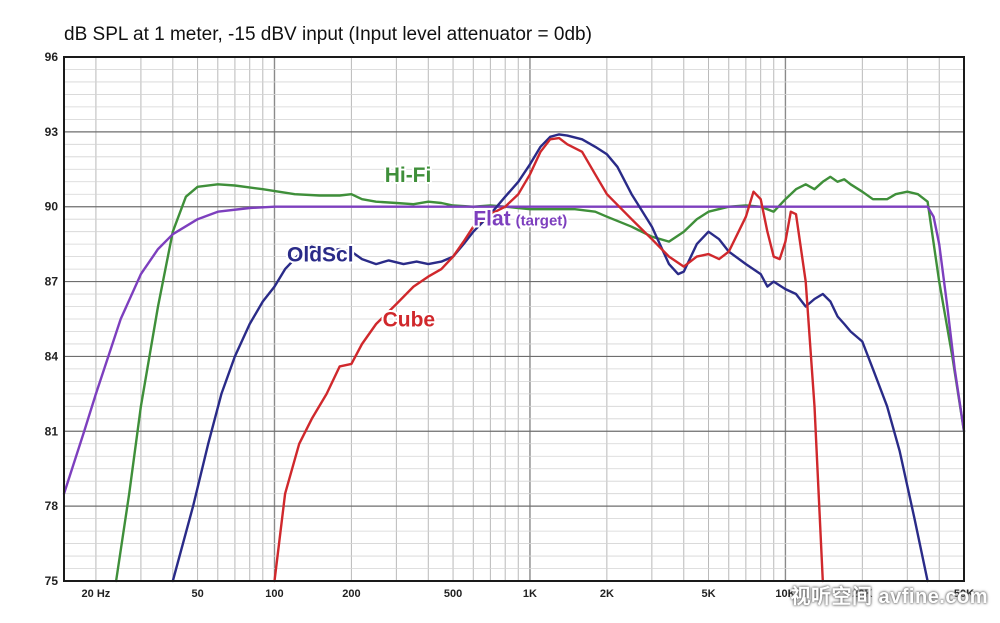 This screenshot has height=623, width=1000. What do you see at coordinates (607, 594) in the screenshot?
I see `x-tick-label: 2K` at bounding box center [607, 594].